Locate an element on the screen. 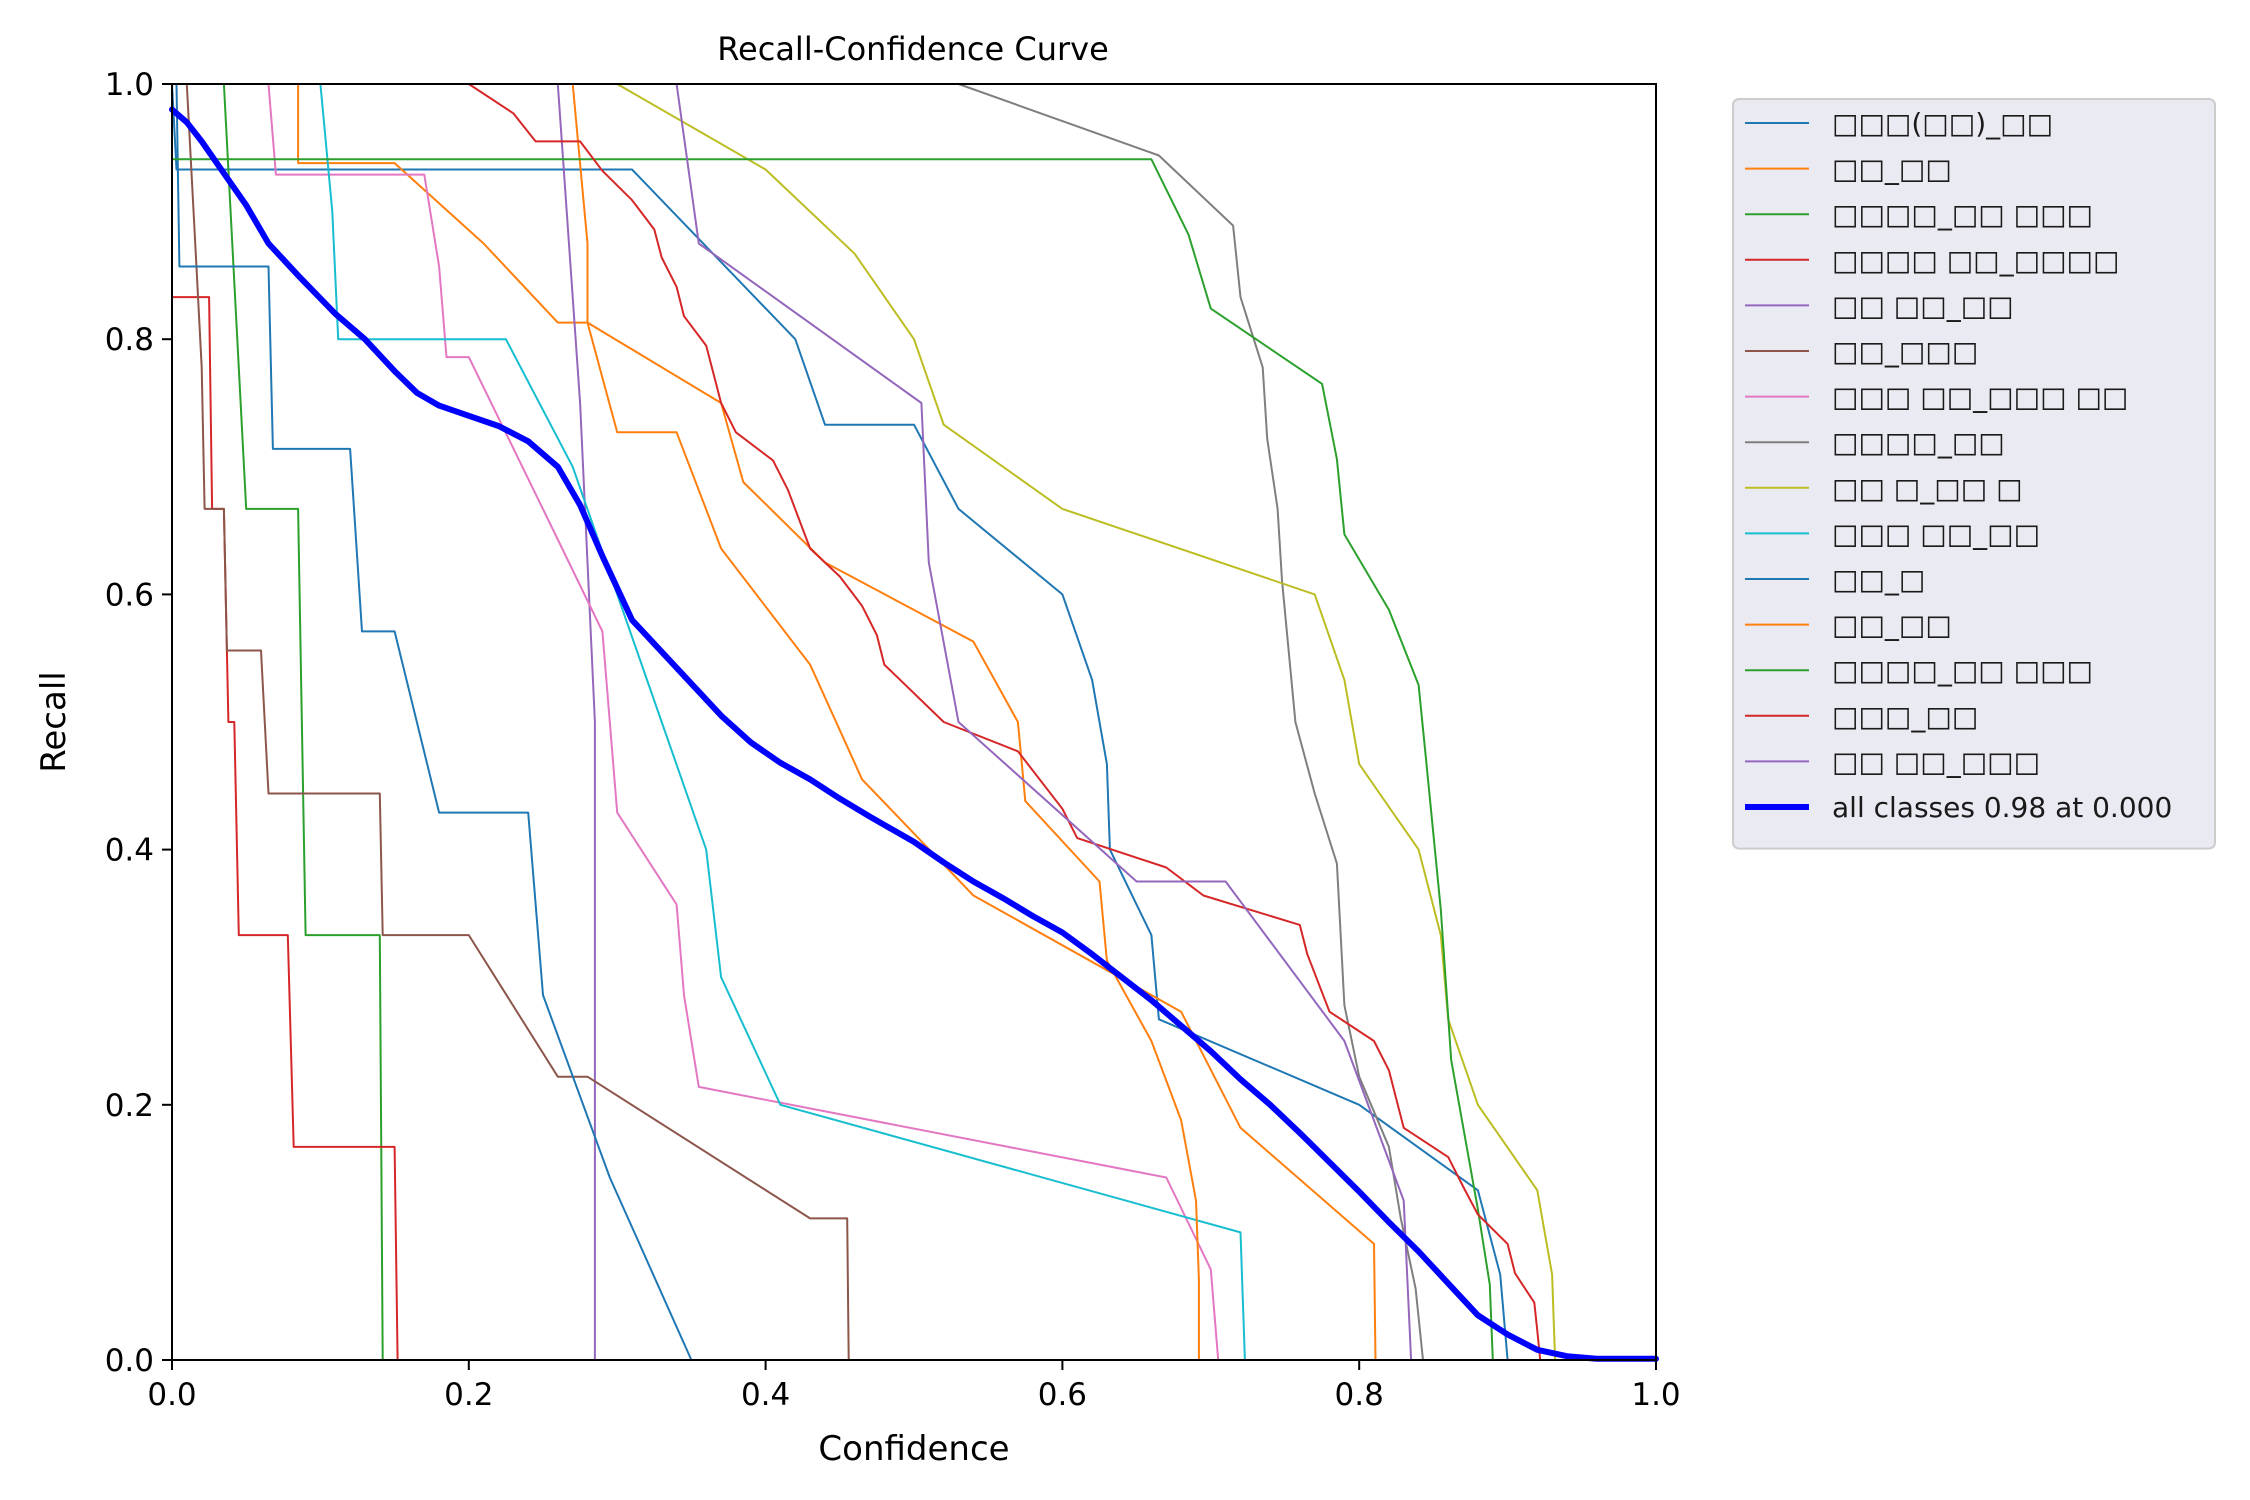 The width and height of the screenshot is (2250, 1500). legend-label: □□□(□□)_□□ is located at coordinates (1942, 123).